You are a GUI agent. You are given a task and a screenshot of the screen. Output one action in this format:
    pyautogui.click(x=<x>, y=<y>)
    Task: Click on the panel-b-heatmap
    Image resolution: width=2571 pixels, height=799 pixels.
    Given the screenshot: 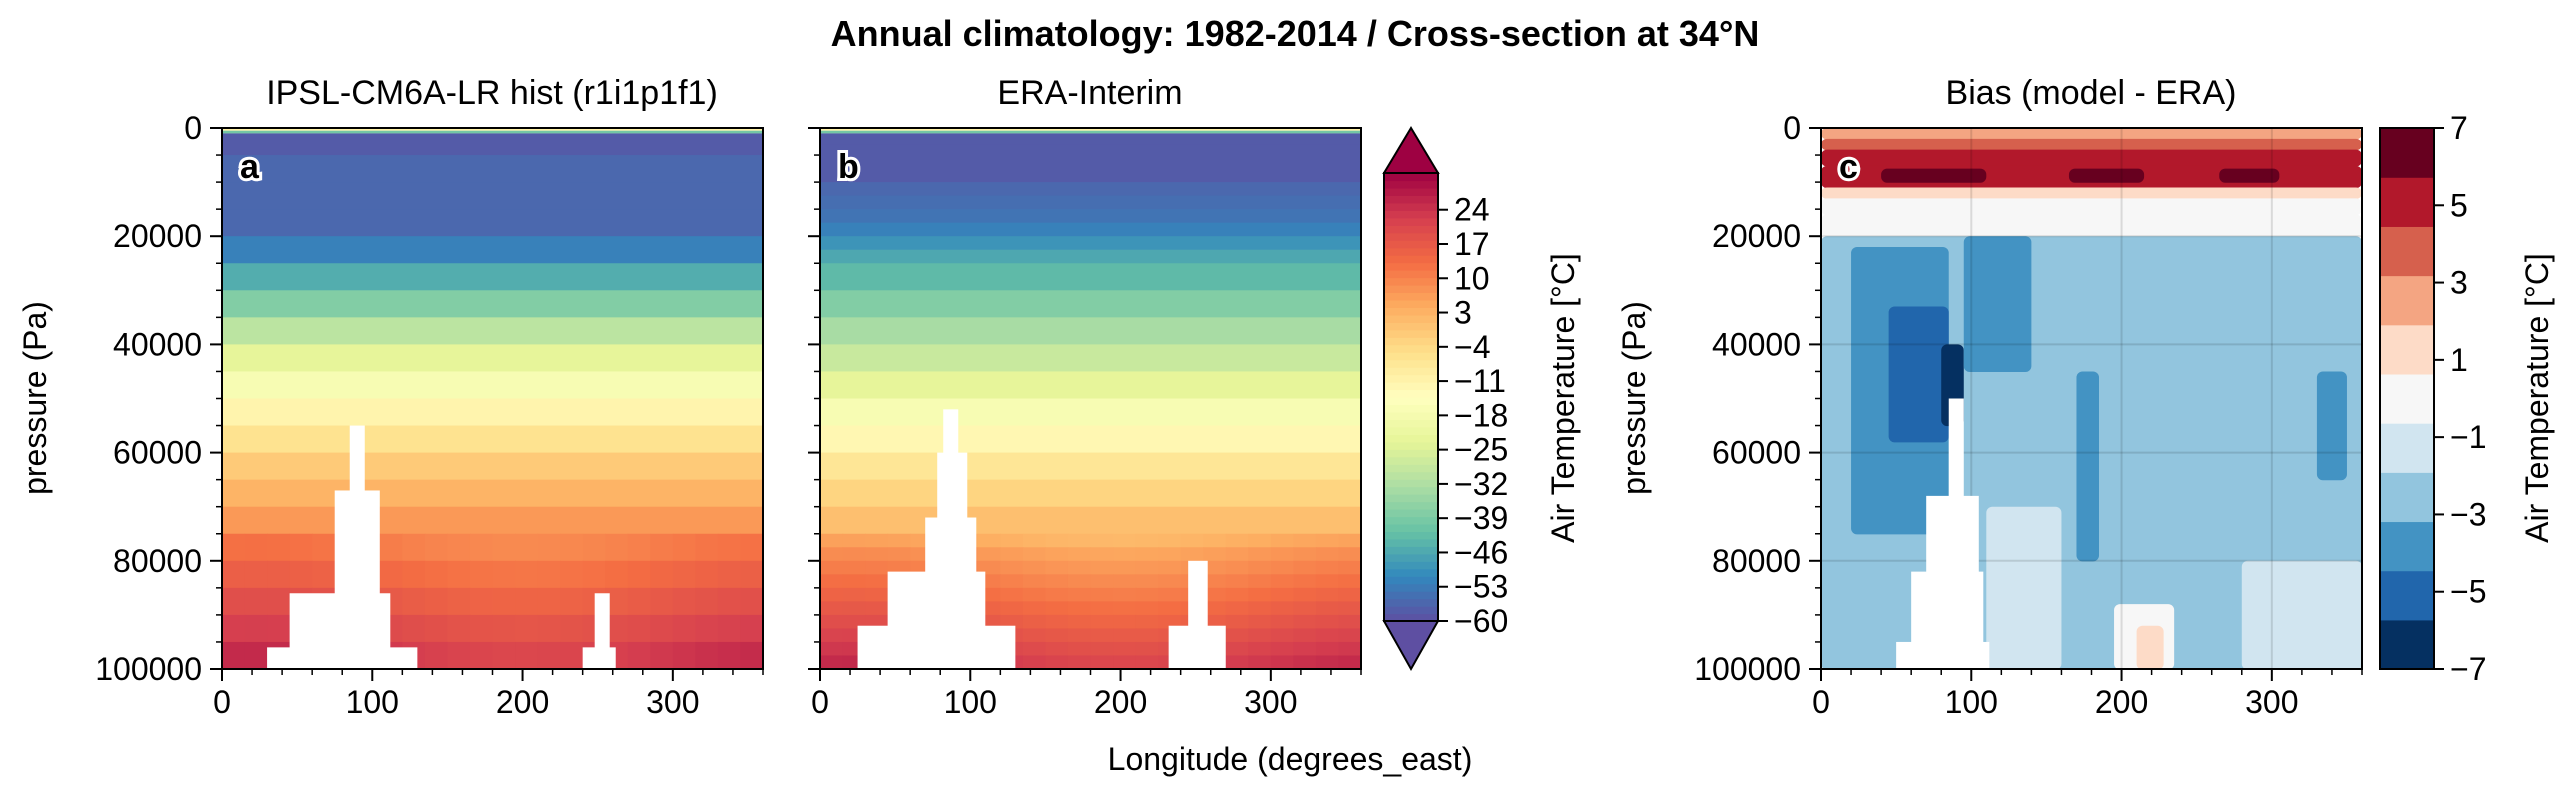 What is the action you would take?
    pyautogui.click(x=1090, y=398)
    